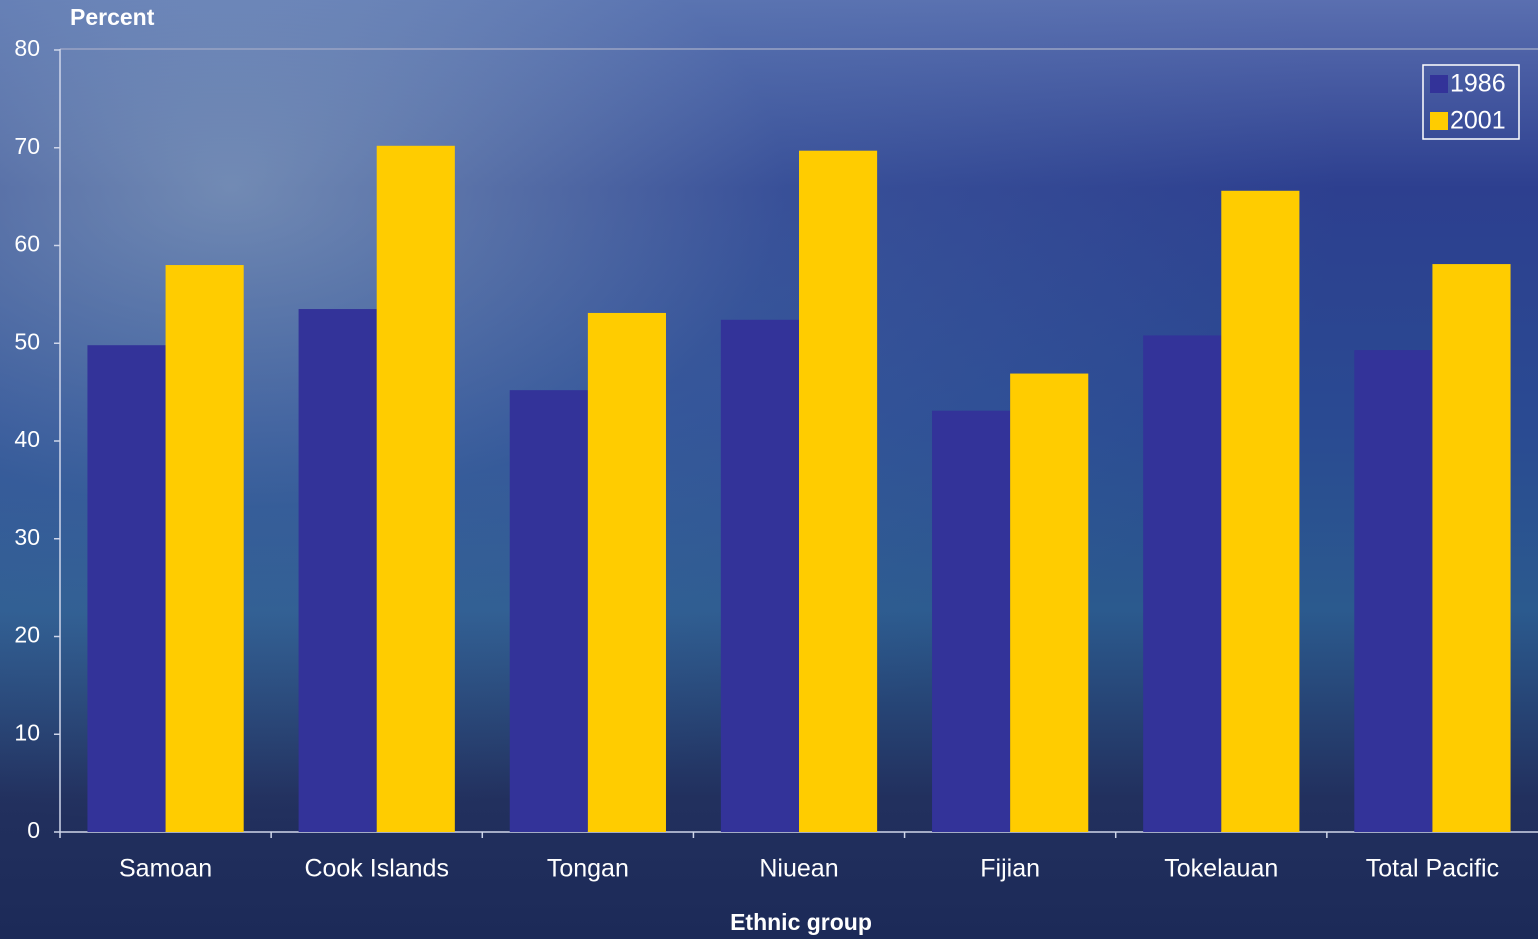  What do you see at coordinates (27, 537) in the screenshot?
I see `y-tick-label: 30` at bounding box center [27, 537].